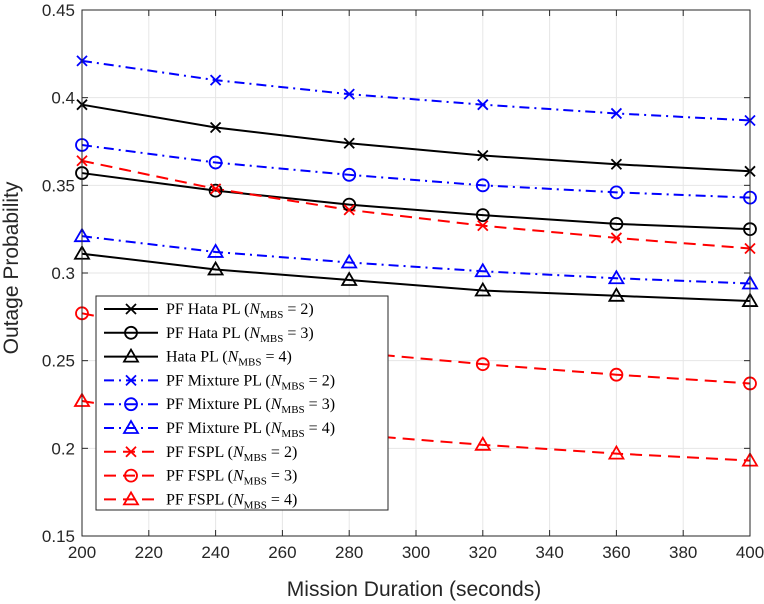 The height and width of the screenshot is (604, 764). What do you see at coordinates (82, 552) in the screenshot?
I see `x-tick-label: 200` at bounding box center [82, 552].